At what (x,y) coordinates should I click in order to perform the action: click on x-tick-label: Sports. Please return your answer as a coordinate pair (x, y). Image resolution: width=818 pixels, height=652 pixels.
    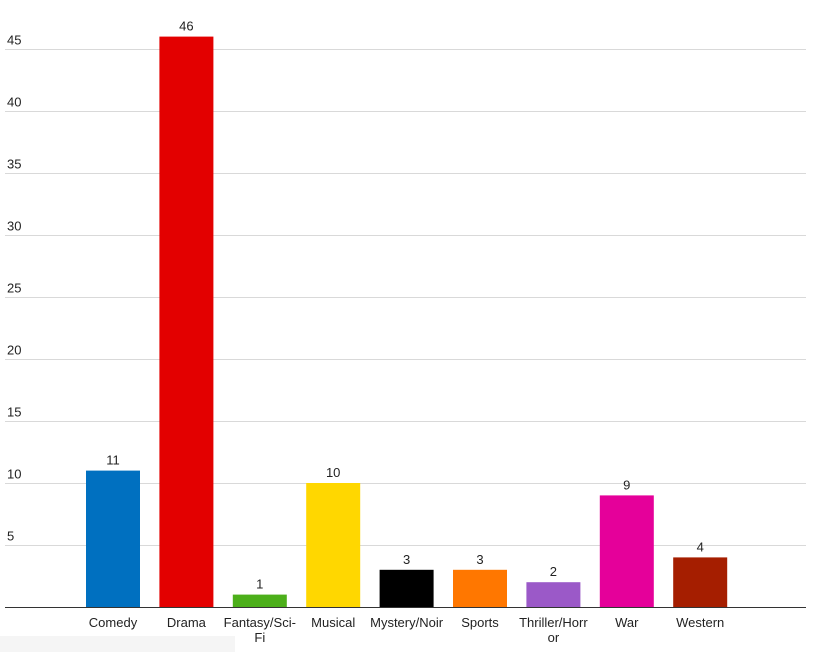
    Looking at the image, I should click on (480, 622).